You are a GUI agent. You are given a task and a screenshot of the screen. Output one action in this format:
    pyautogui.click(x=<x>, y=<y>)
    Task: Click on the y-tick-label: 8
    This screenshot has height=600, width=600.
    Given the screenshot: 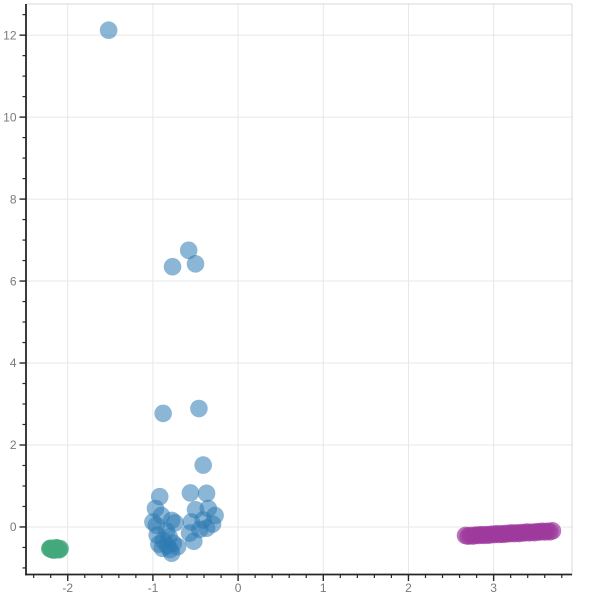 What is the action you would take?
    pyautogui.click(x=13, y=199)
    